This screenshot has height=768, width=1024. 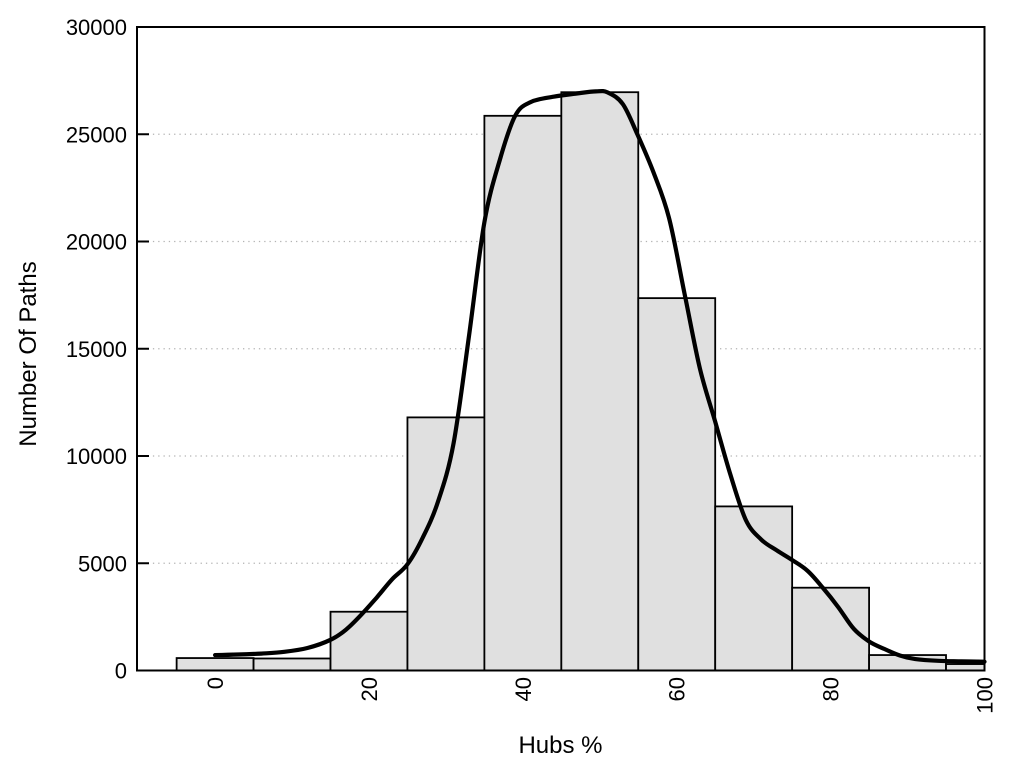 What do you see at coordinates (369, 689) in the screenshot?
I see `x-tick-label: 20` at bounding box center [369, 689].